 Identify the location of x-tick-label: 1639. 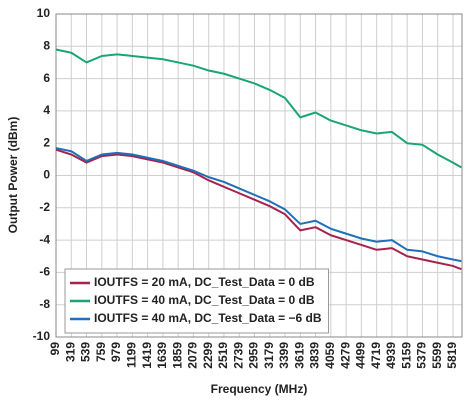
(162, 355).